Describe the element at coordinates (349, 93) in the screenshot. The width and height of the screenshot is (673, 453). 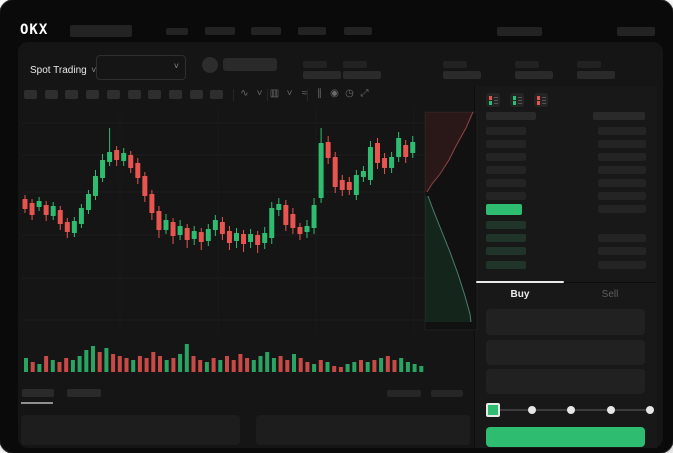
I see `history-icon: ◷` at that location.